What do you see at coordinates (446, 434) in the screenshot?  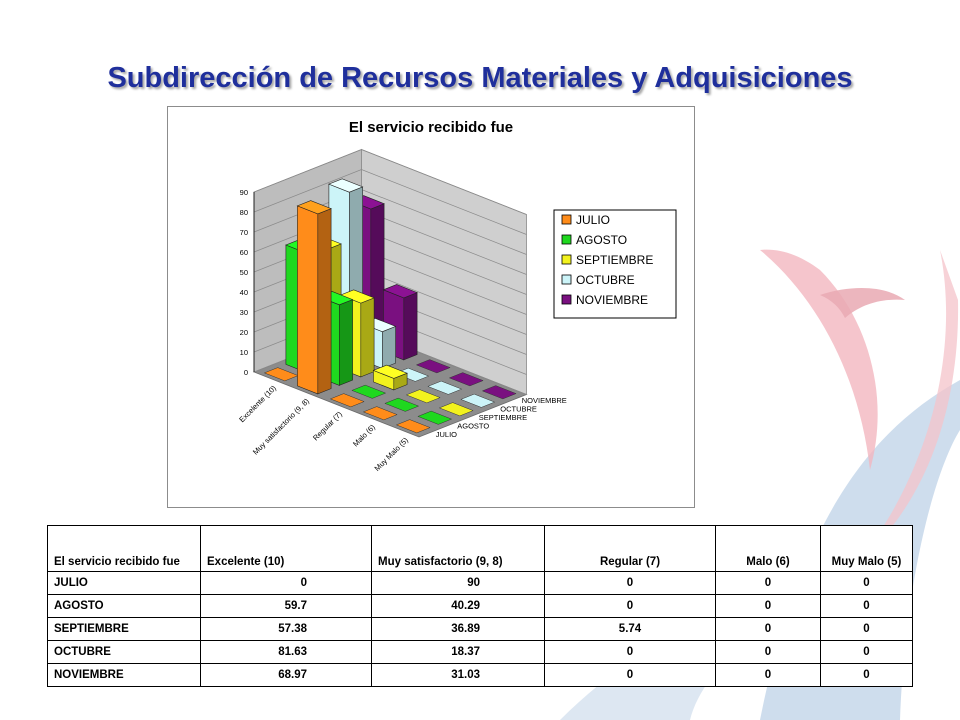 I see `series-depth-label: JULIO` at bounding box center [446, 434].